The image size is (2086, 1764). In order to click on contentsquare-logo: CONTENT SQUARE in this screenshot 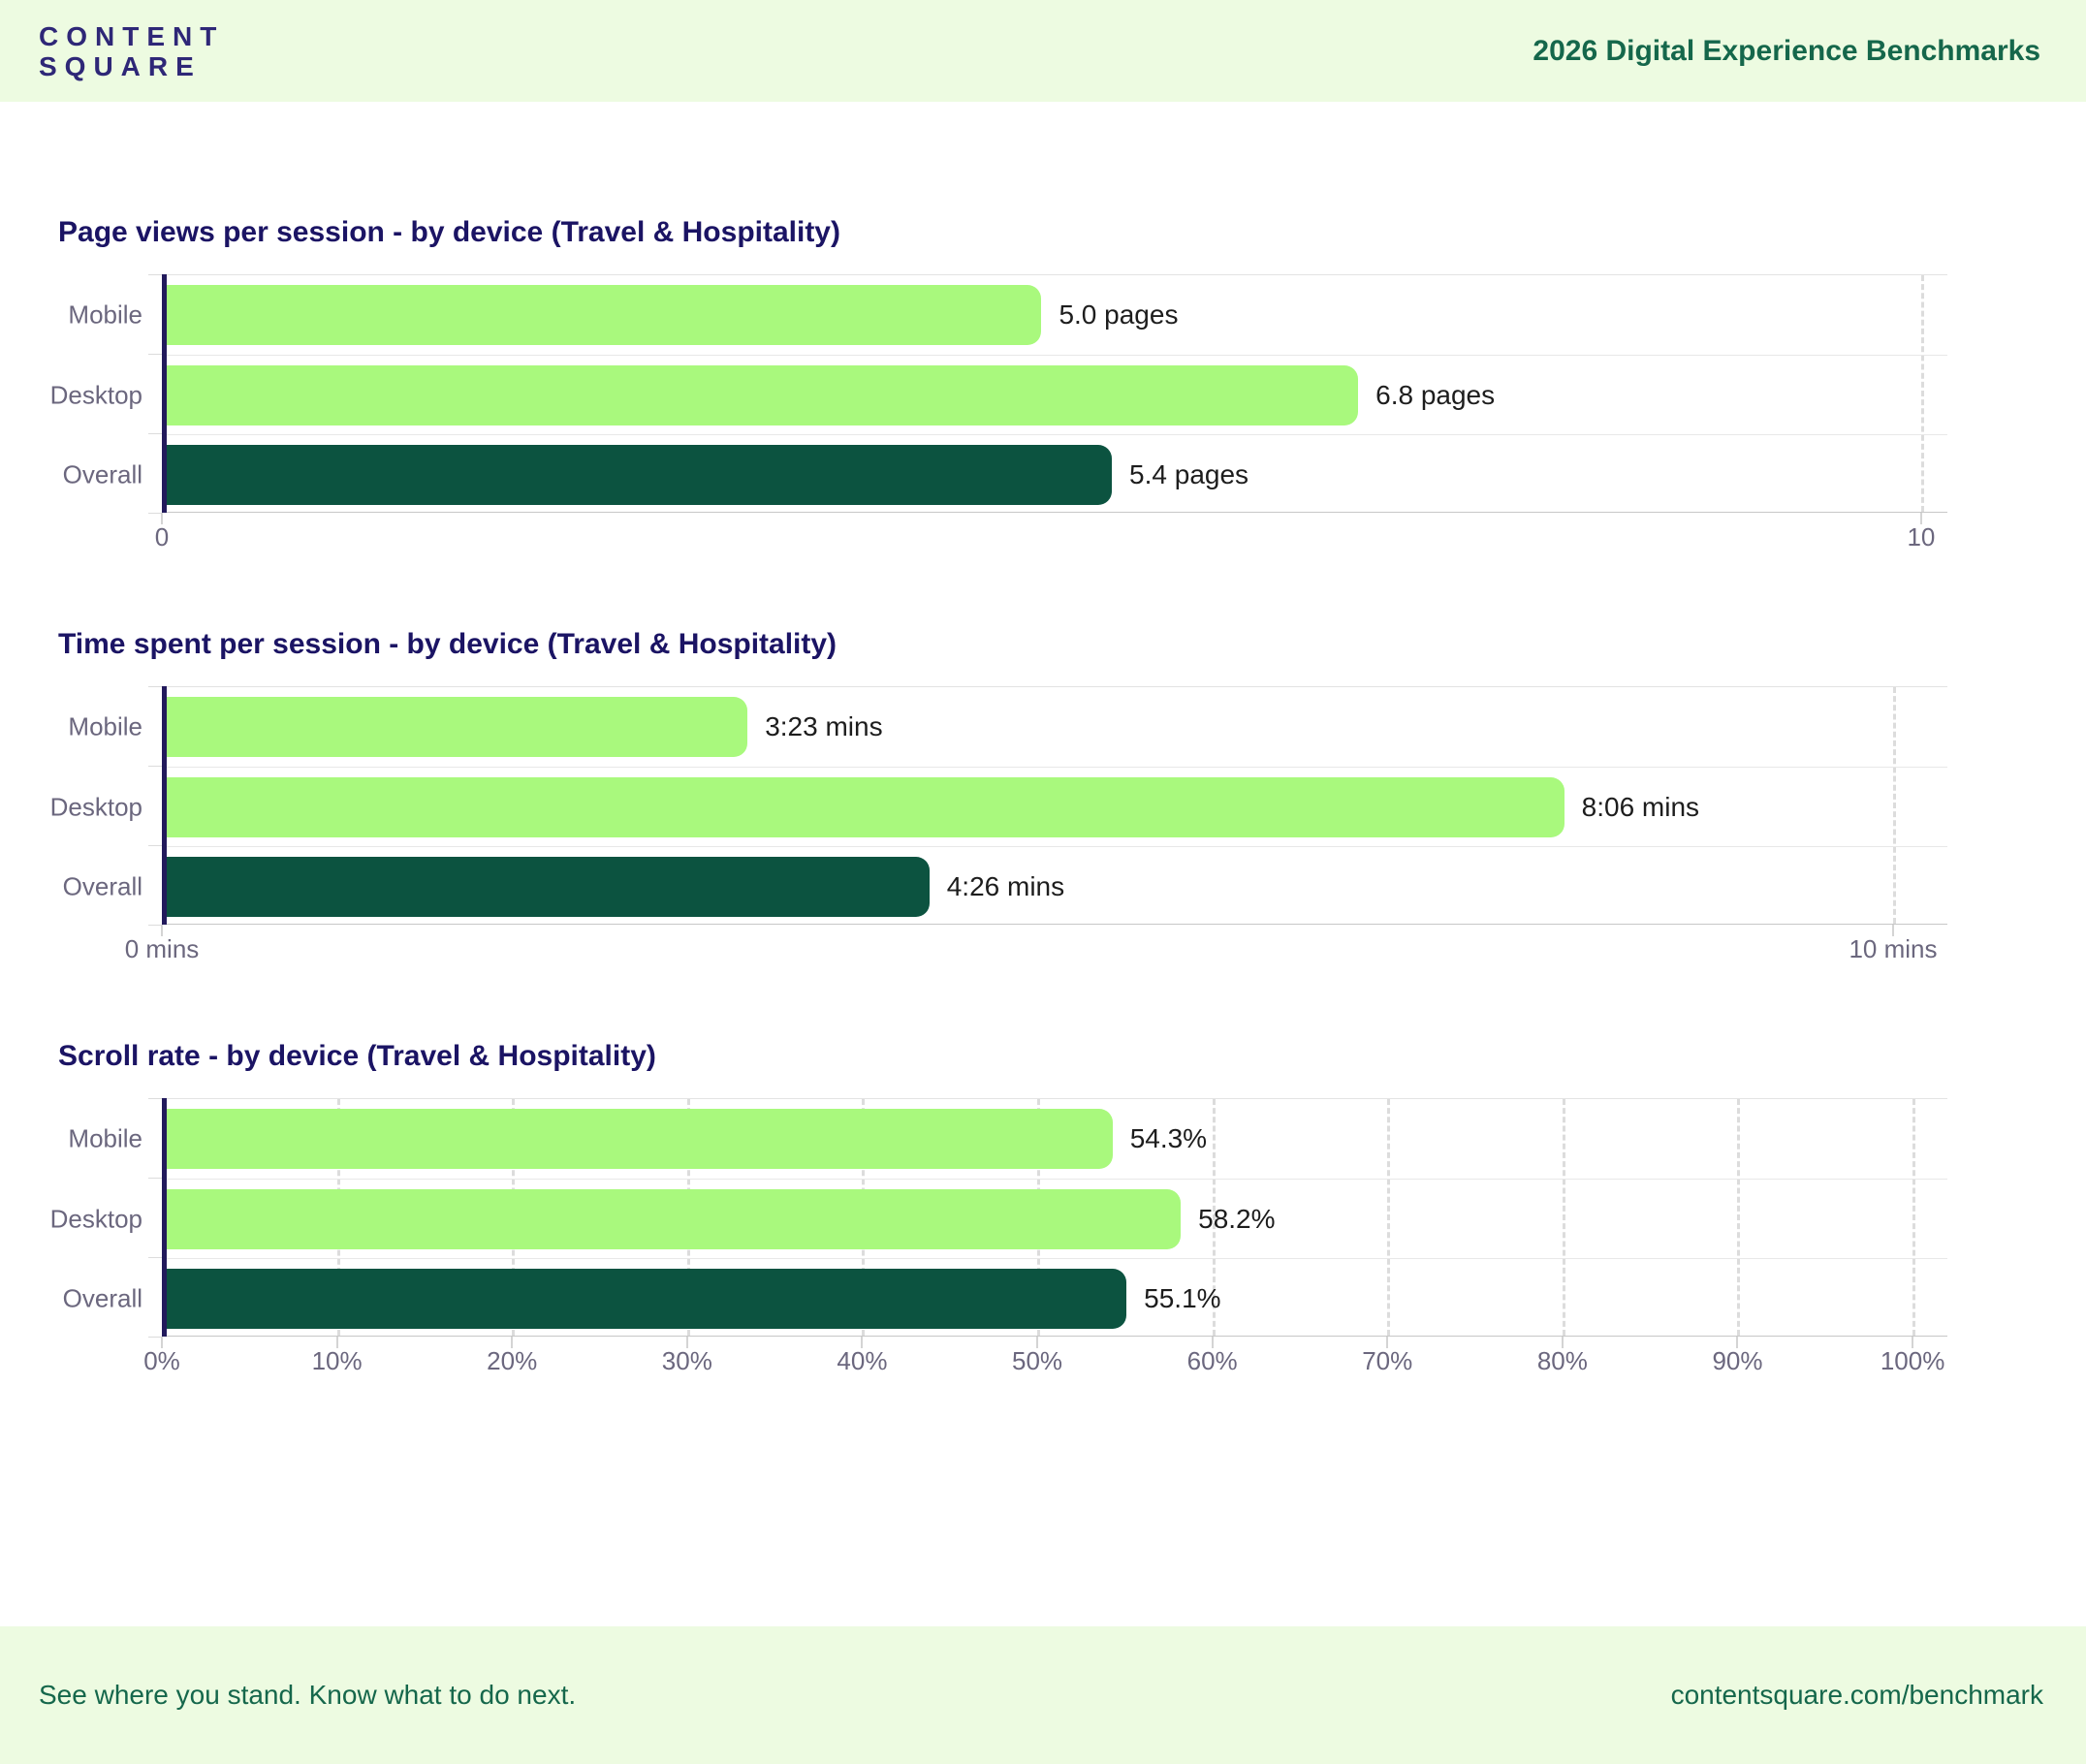, I will do `click(132, 51)`.